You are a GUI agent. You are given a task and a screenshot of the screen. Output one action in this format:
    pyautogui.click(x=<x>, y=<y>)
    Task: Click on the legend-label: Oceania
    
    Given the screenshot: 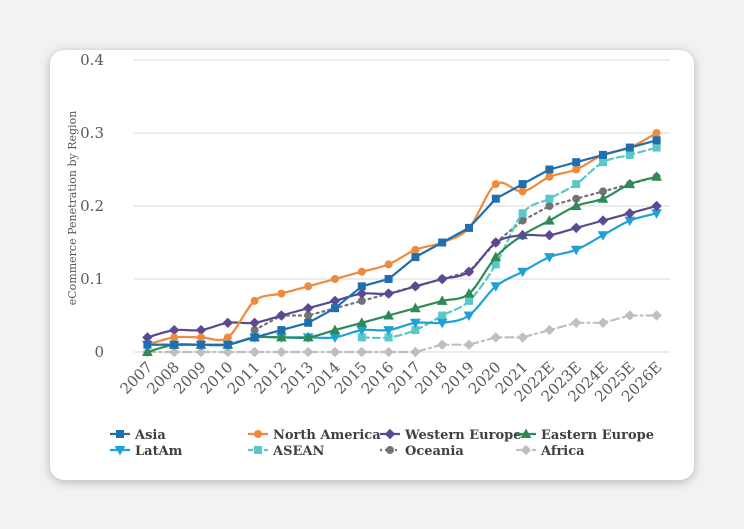 What is the action you would take?
    pyautogui.click(x=434, y=451)
    